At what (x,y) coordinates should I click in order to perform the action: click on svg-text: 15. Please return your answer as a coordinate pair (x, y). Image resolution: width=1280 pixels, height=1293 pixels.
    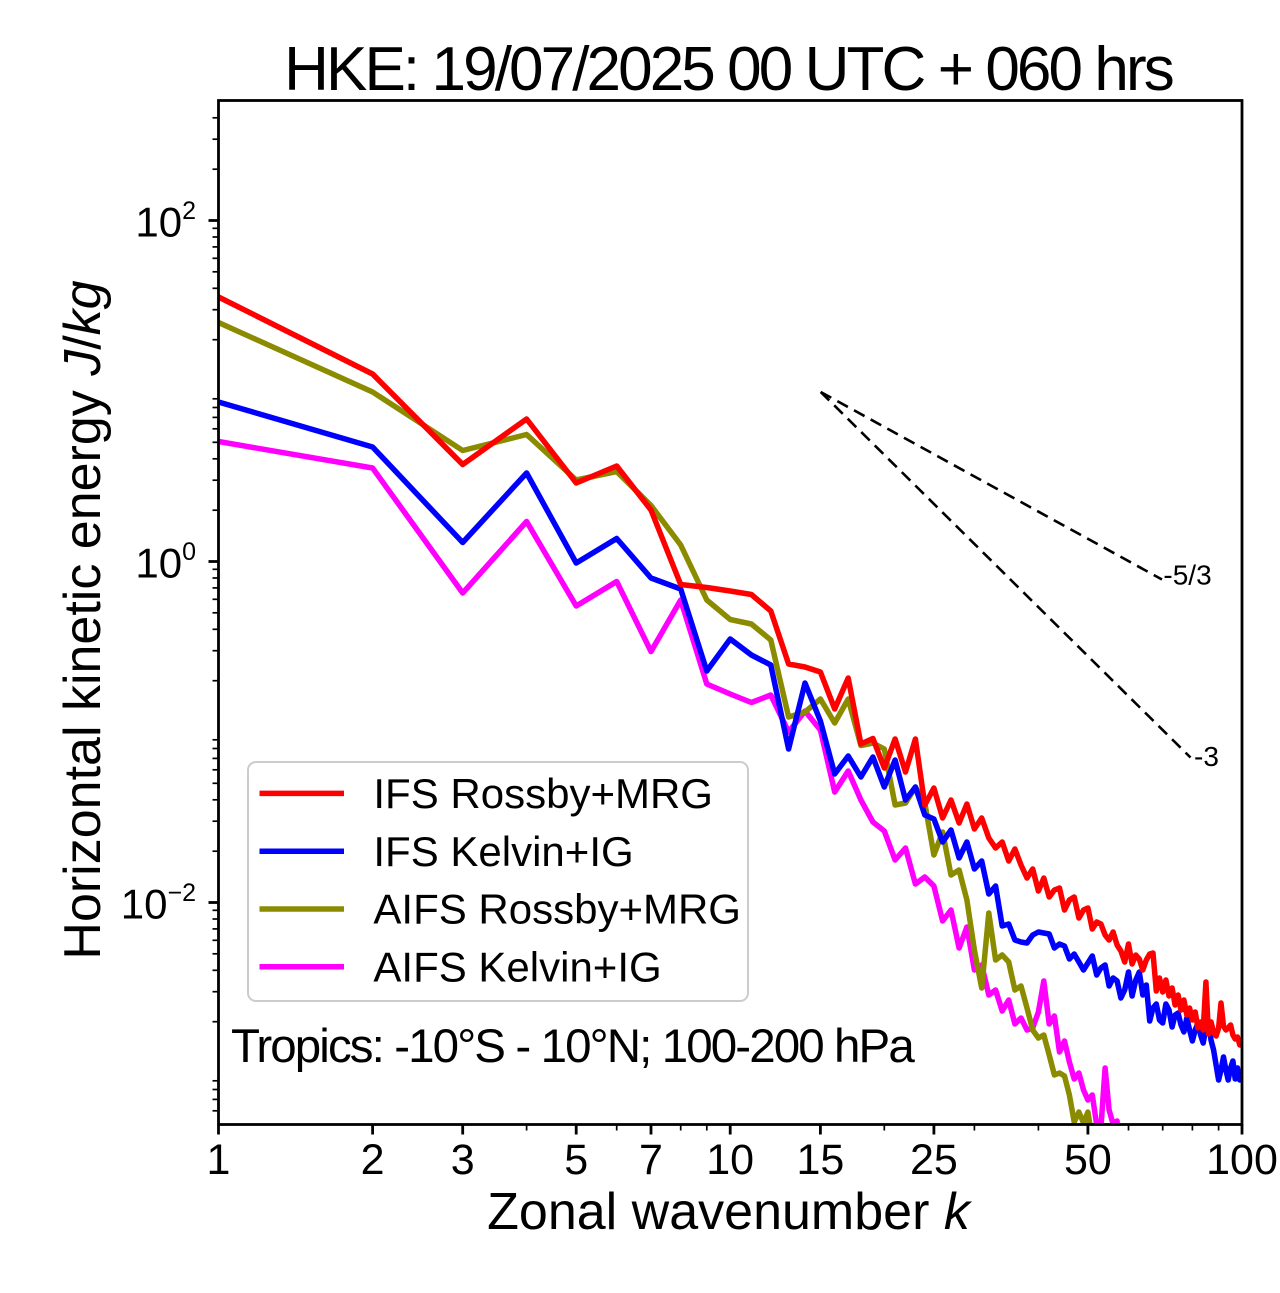
    Looking at the image, I should click on (820, 1160).